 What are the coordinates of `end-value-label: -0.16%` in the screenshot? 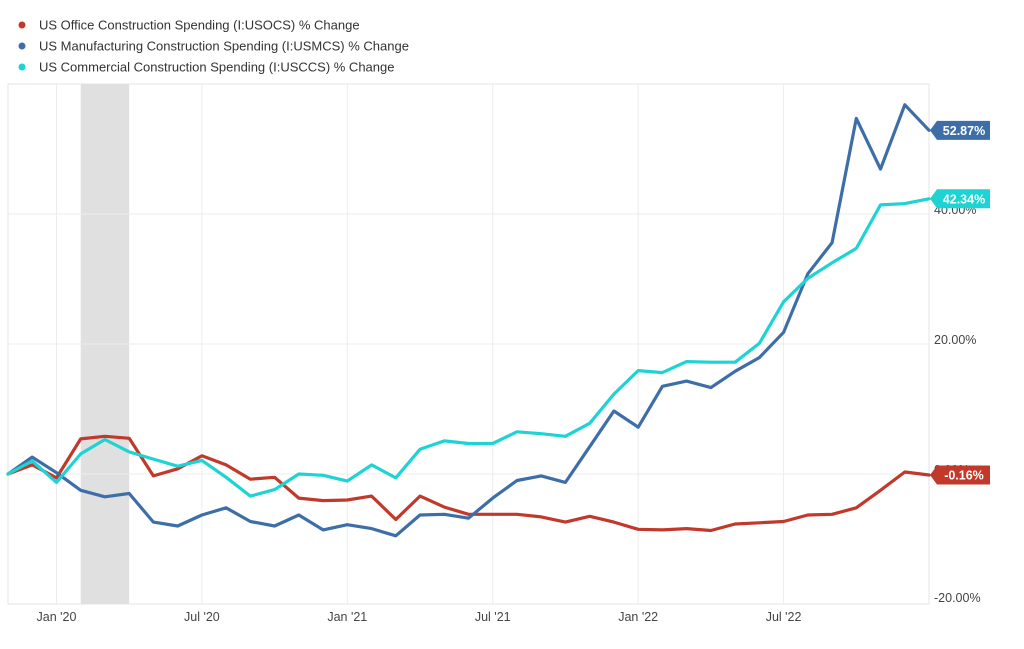 It's located at (964, 476).